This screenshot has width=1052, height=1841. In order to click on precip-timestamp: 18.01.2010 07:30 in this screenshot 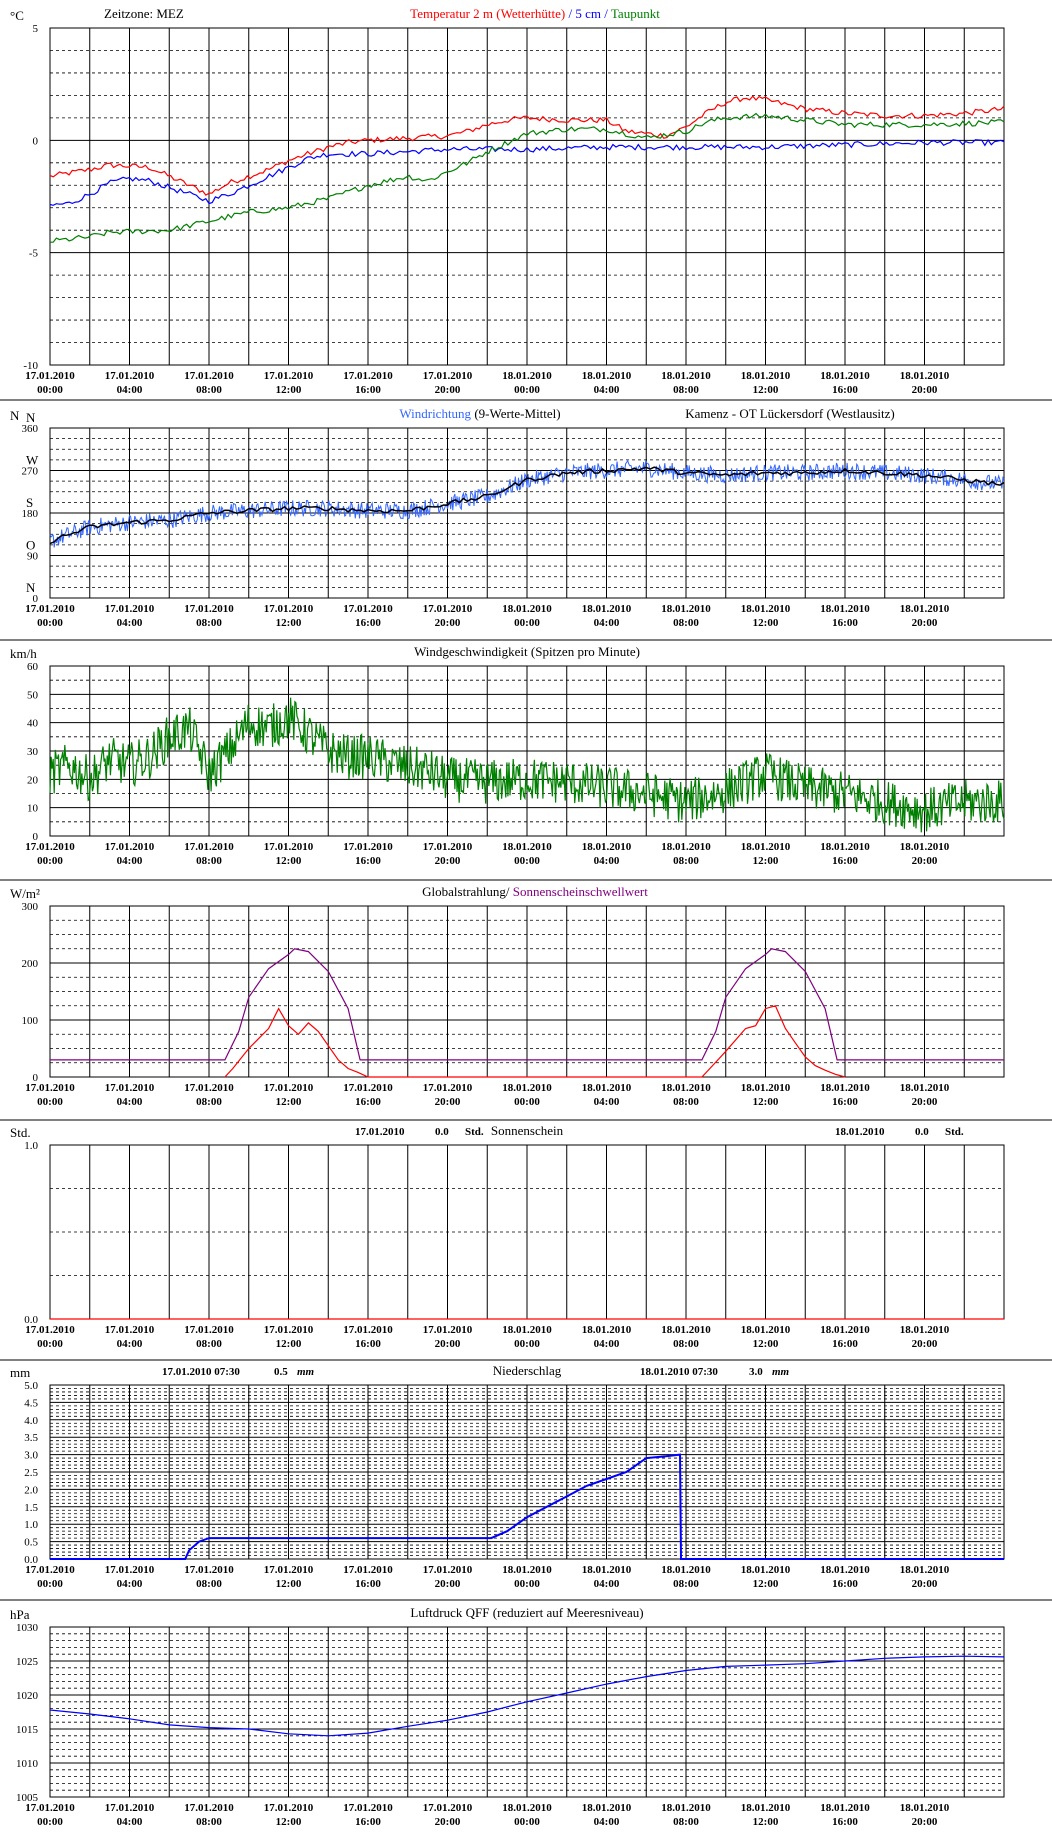, I will do `click(679, 1372)`.